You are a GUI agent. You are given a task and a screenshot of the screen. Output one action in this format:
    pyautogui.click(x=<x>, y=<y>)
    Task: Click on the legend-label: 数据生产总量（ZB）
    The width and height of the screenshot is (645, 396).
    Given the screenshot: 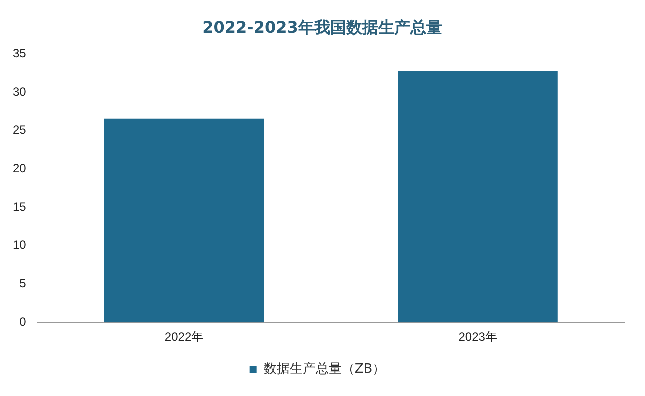 What is the action you would take?
    pyautogui.click(x=325, y=369)
    